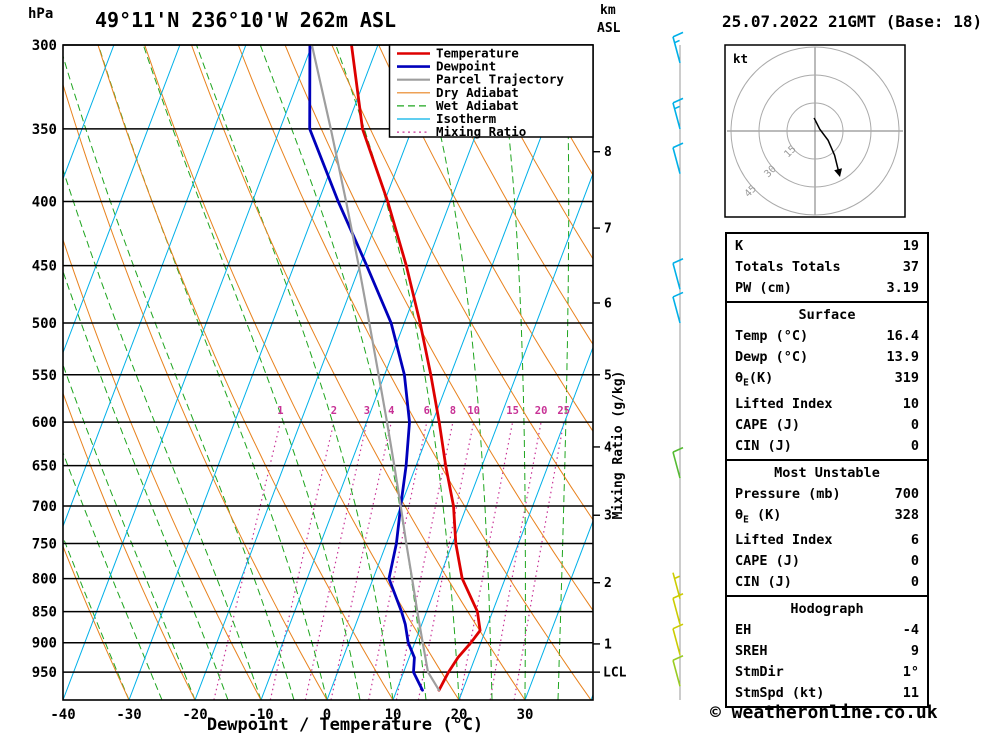  What do you see at coordinates (608, 516) in the screenshot?
I see `km-tick-label: 3` at bounding box center [608, 516].